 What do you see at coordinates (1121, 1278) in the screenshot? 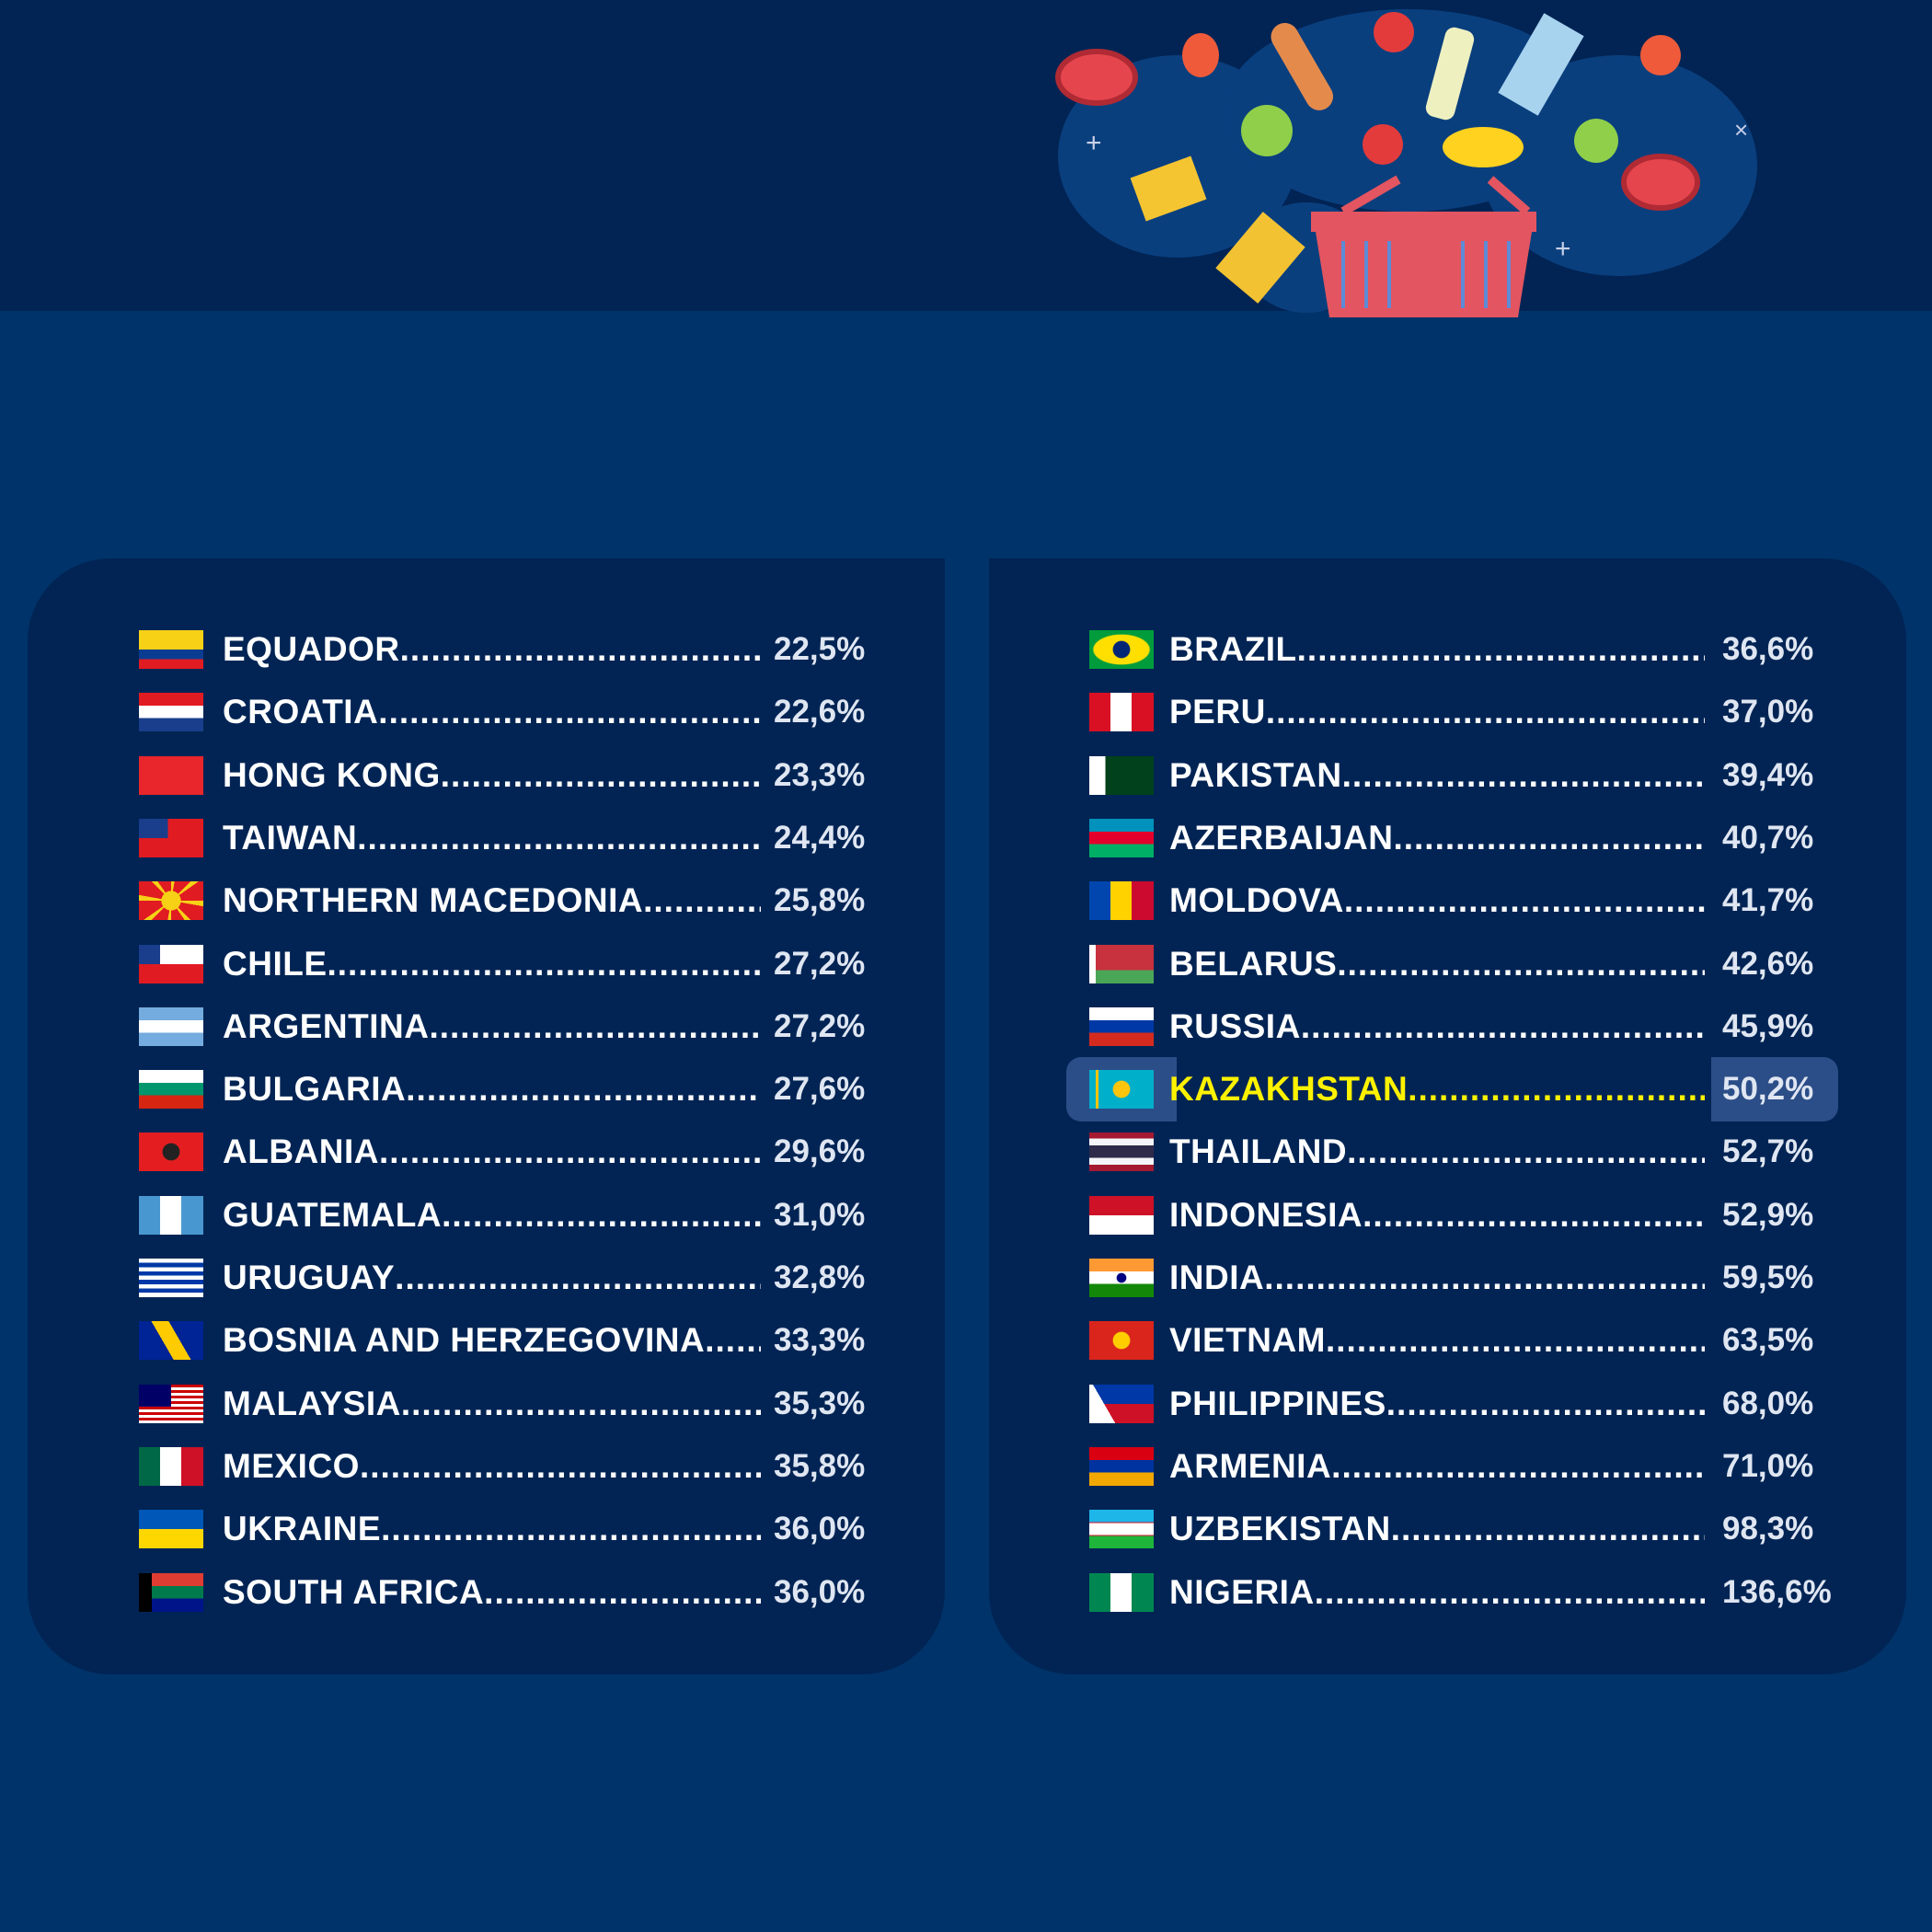
I see `india-flag-icon` at bounding box center [1121, 1278].